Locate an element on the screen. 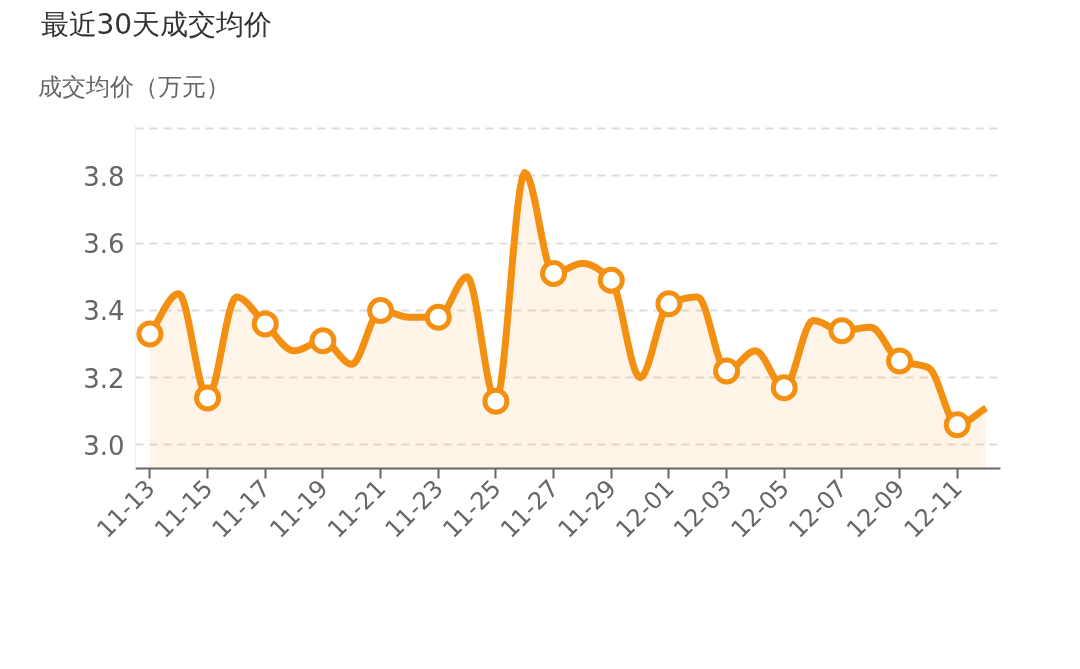 Image resolution: width=1080 pixels, height=669 pixels. y-tick-label: 3.6 is located at coordinates (104, 244).